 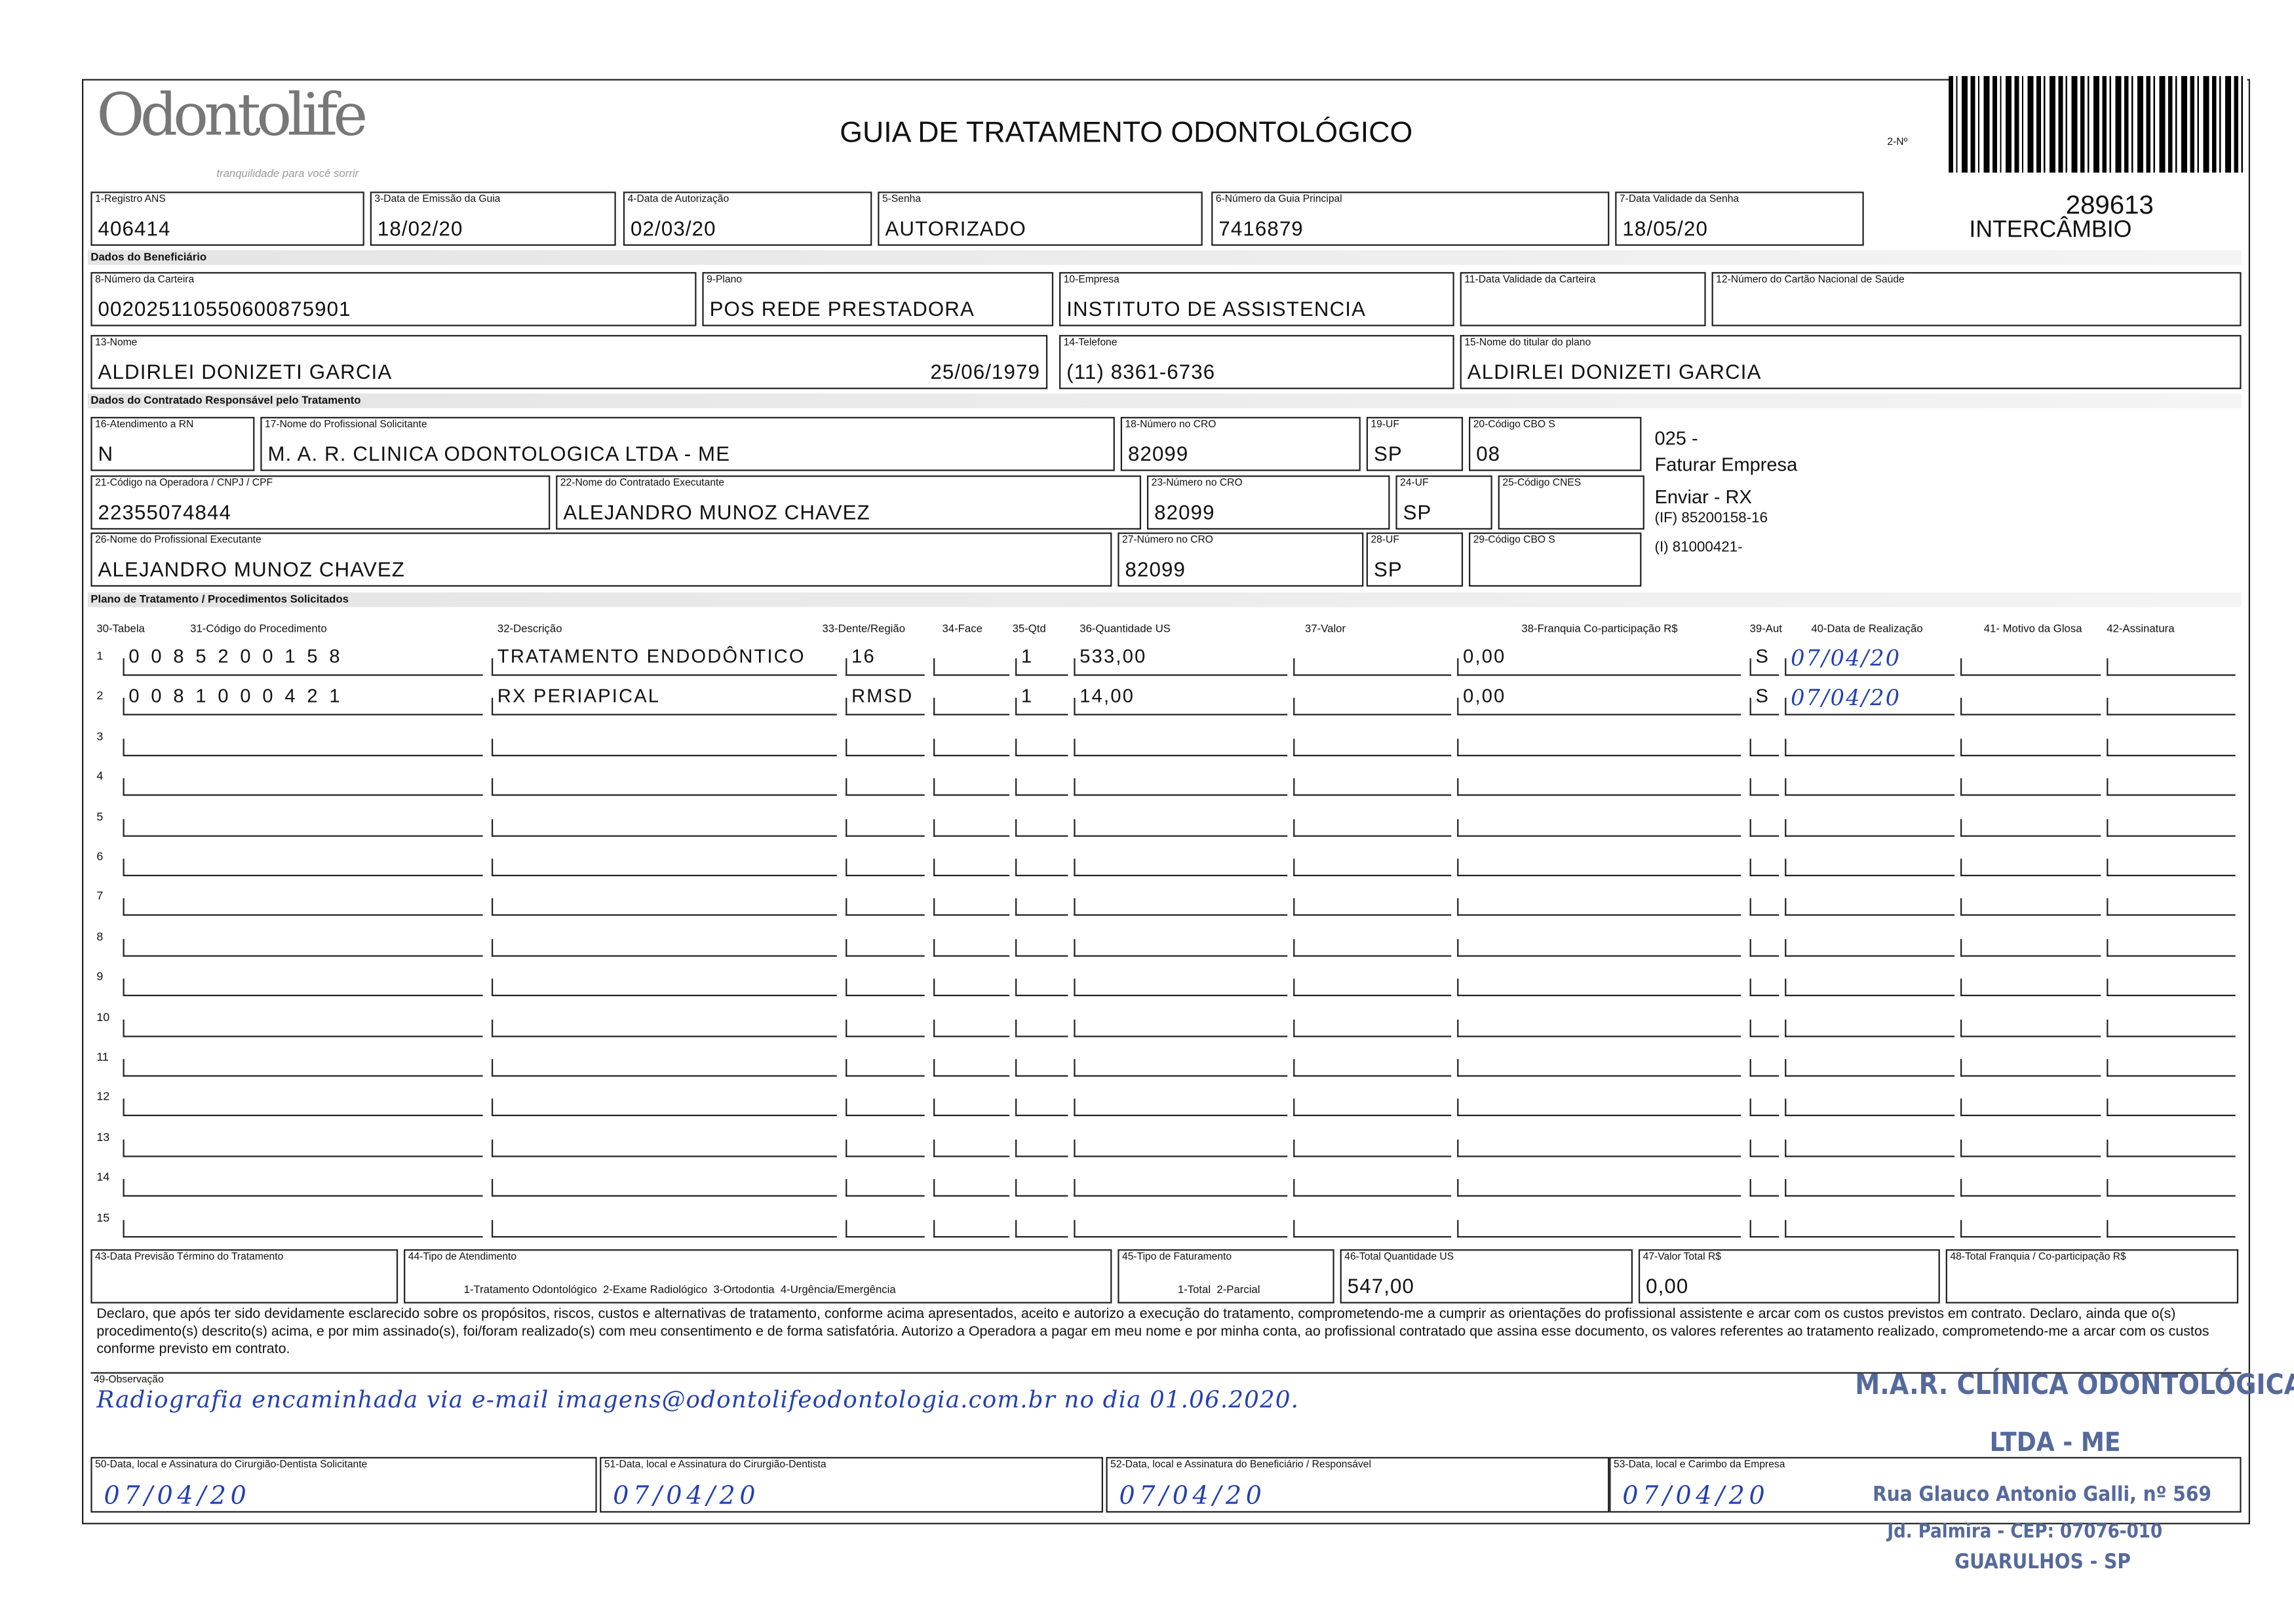 I want to click on row-tooth: 16, so click(x=864, y=656).